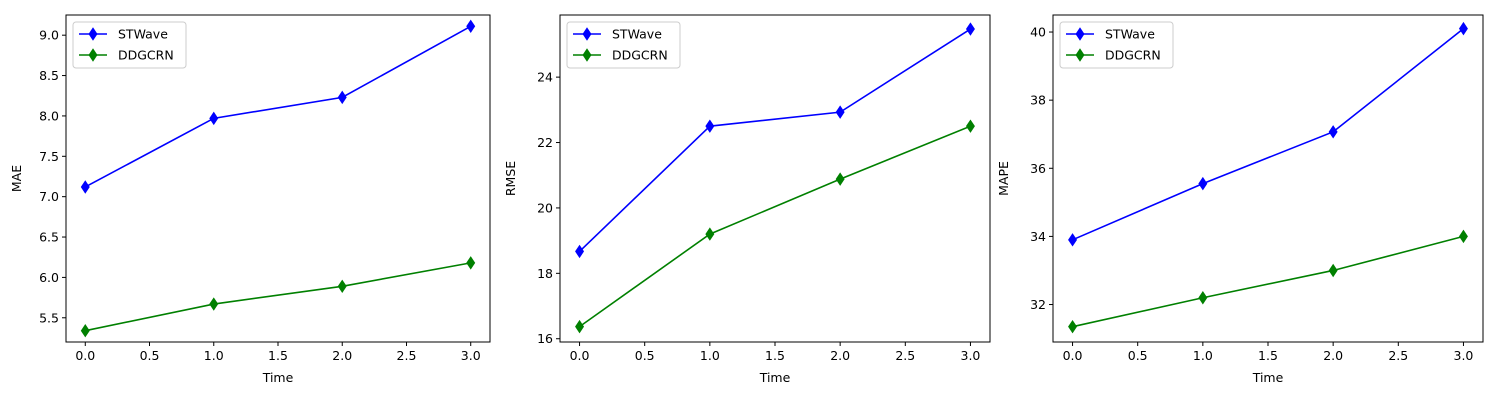 The height and width of the screenshot is (400, 1500). What do you see at coordinates (545, 207) in the screenshot?
I see `y-tick-label: 20` at bounding box center [545, 207].